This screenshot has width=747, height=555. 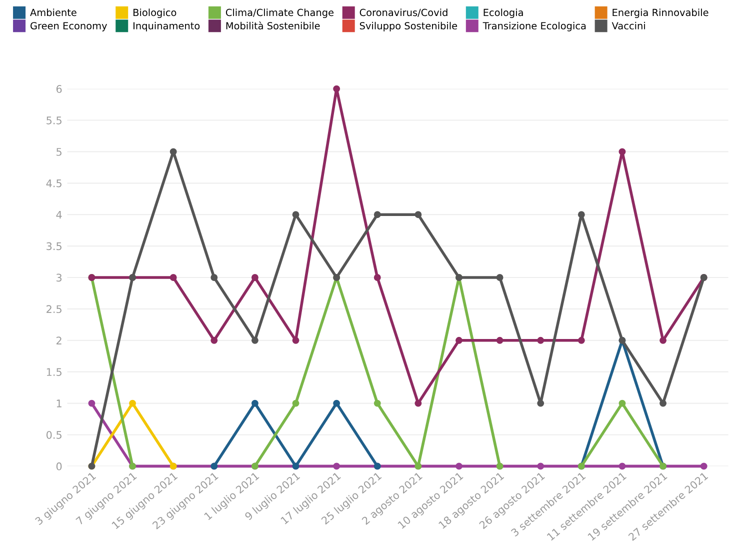 I want to click on y-tick-label: 4, so click(x=59, y=214).